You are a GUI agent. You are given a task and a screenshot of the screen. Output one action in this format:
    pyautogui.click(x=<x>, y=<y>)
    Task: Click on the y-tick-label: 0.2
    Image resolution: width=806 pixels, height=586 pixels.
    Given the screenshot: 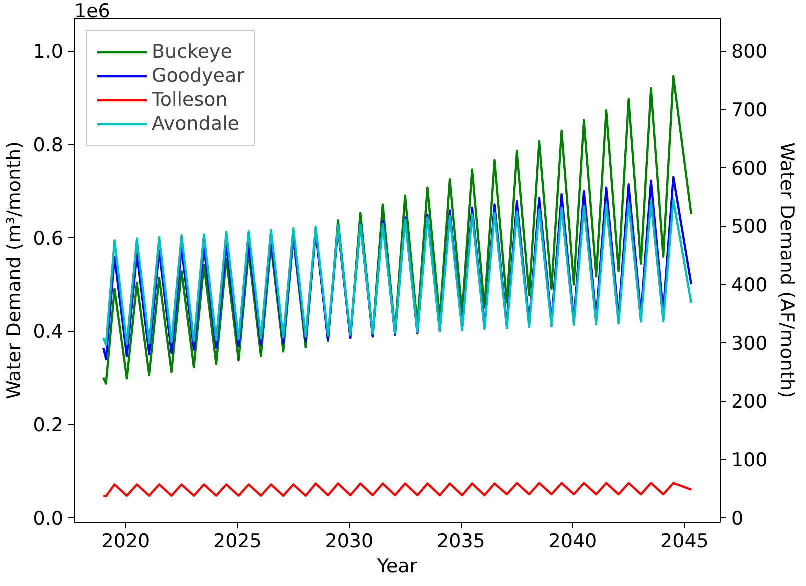 What is the action you would take?
    pyautogui.click(x=48, y=425)
    